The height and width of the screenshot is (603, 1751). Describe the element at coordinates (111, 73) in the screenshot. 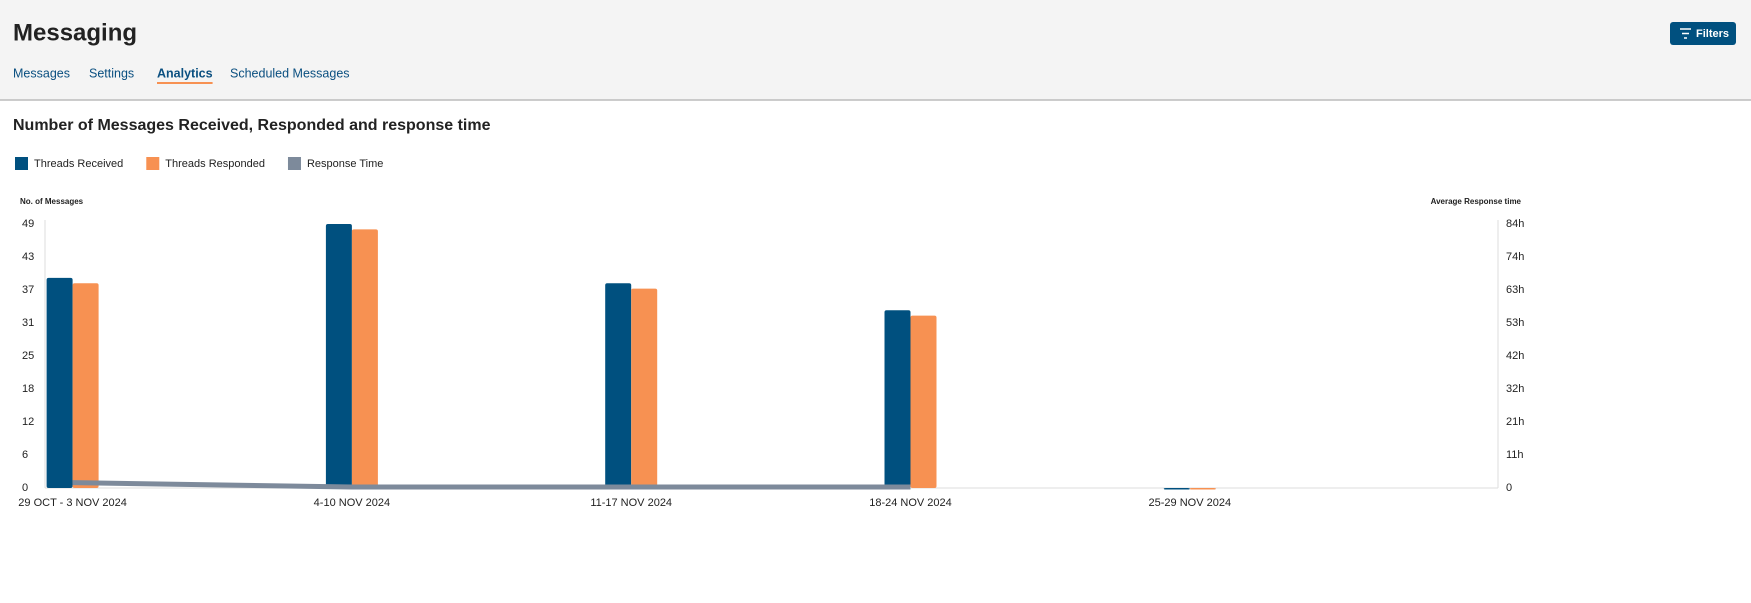

I see `nav-tab: Settings` at that location.